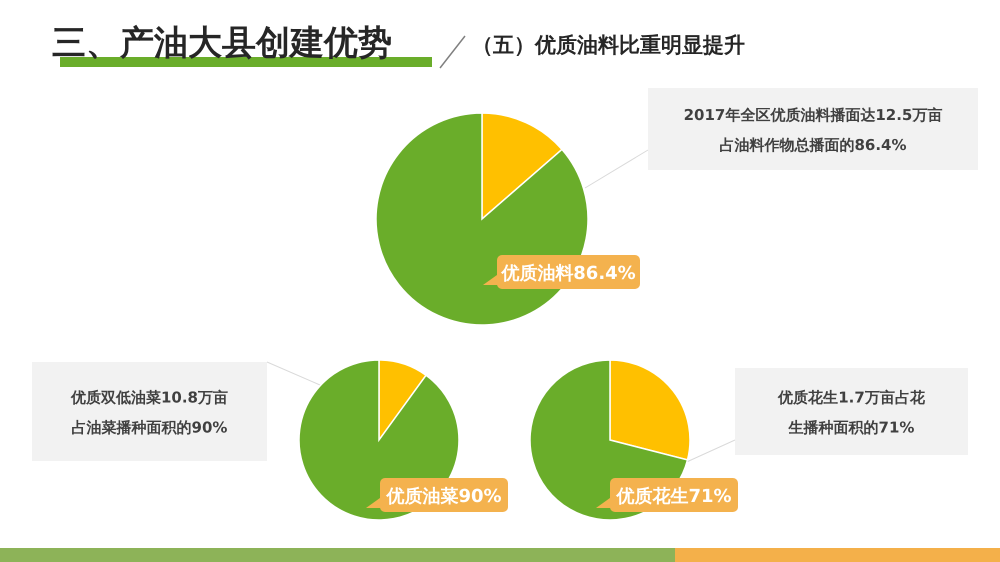  I want to click on slice-label: 优质花生71%, so click(673, 496).